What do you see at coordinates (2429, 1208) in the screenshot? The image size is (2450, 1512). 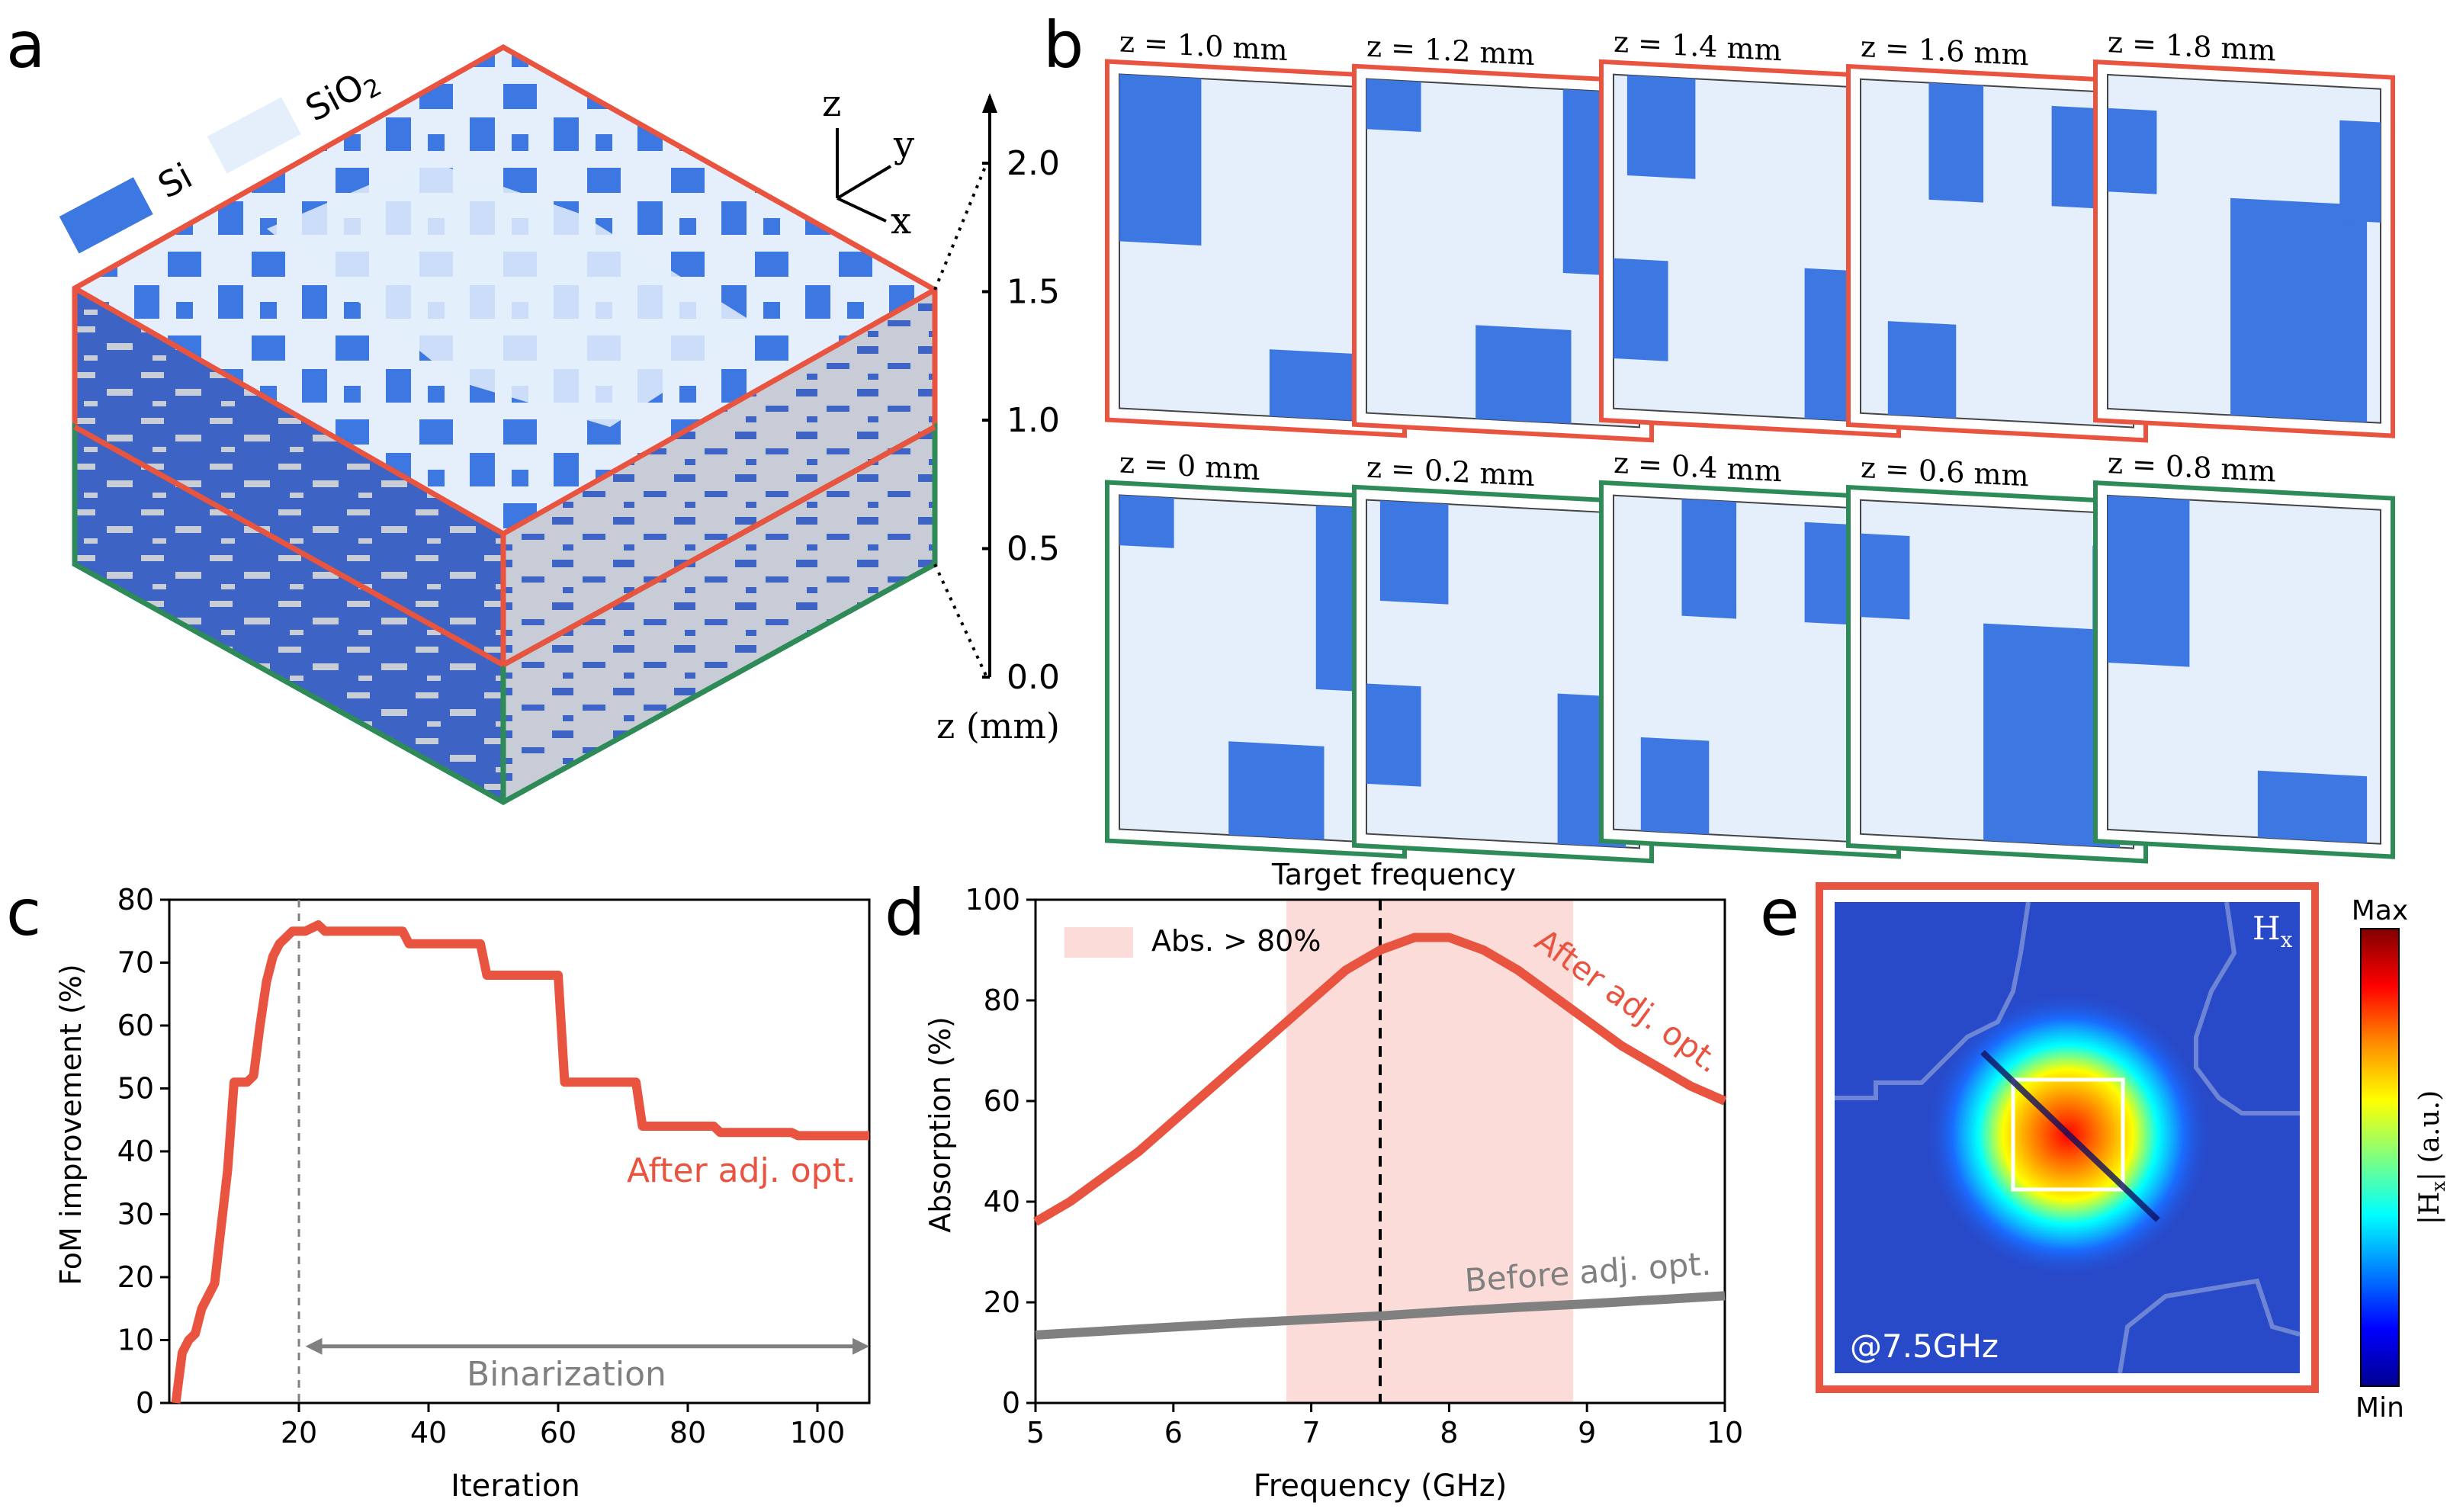 I see `colorbar-title-open: |H` at bounding box center [2429, 1208].